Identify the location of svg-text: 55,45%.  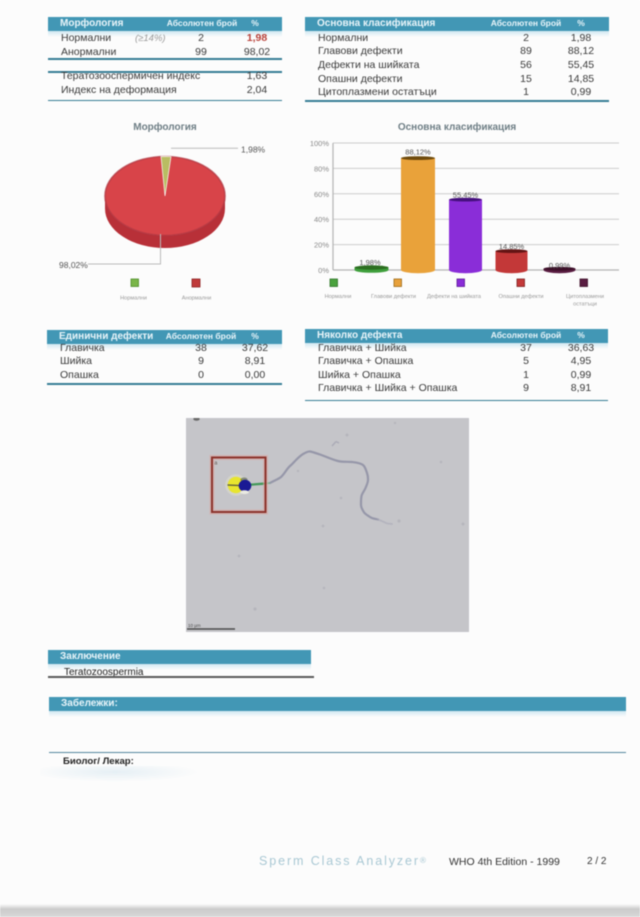
(466, 195).